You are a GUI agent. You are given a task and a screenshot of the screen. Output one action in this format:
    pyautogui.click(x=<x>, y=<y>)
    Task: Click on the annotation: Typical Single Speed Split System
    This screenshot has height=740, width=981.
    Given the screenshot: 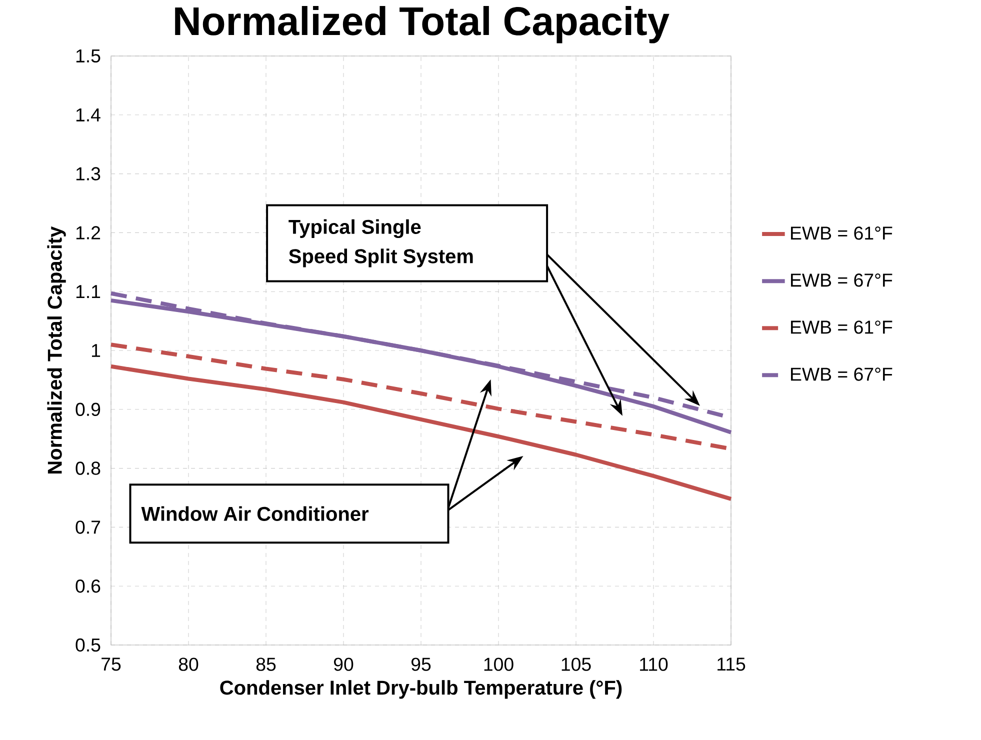 What is the action you would take?
    pyautogui.click(x=380, y=243)
    